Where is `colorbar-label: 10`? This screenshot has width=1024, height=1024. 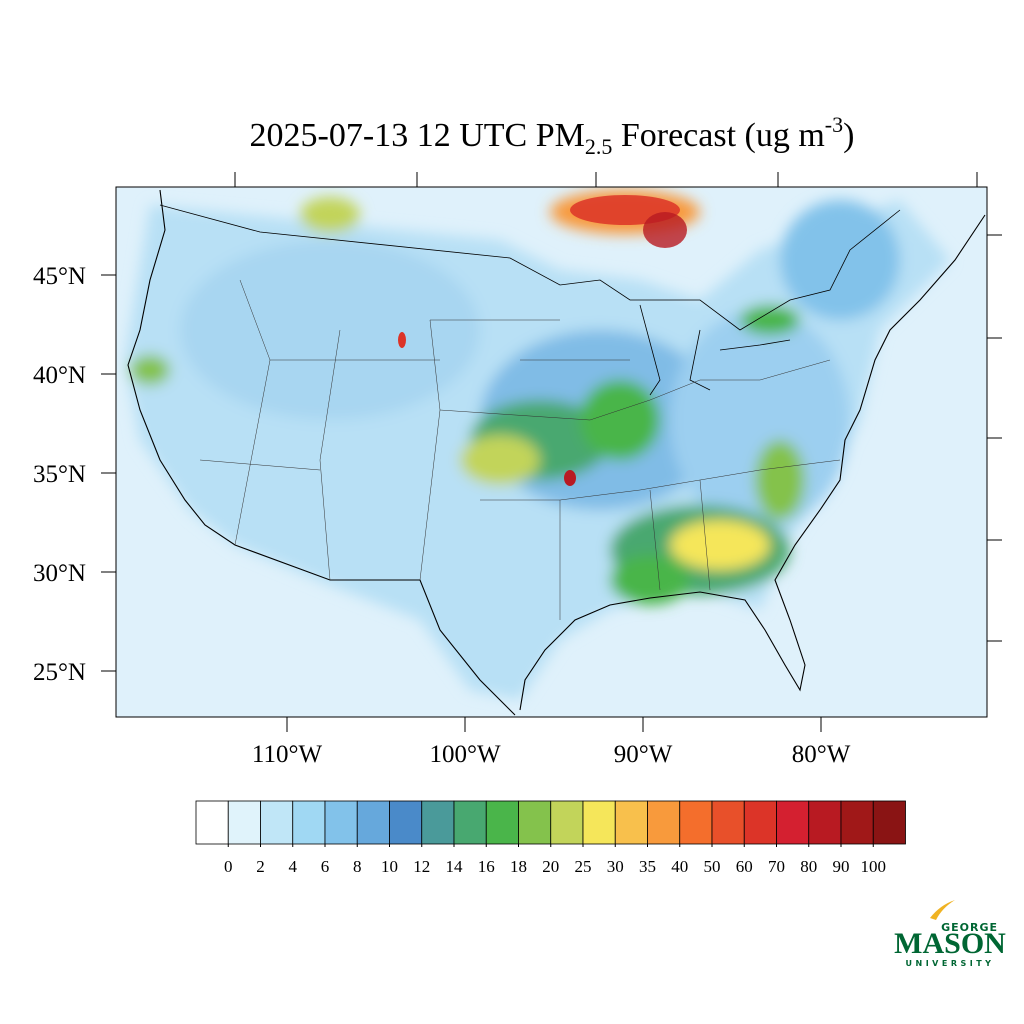
colorbar-label: 10 is located at coordinates (389, 866).